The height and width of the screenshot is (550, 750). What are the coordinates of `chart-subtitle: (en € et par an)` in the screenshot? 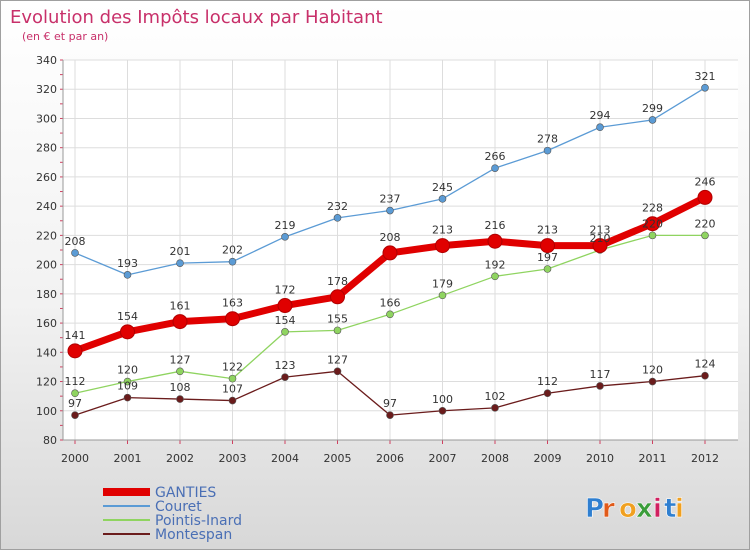 It's located at (65, 36).